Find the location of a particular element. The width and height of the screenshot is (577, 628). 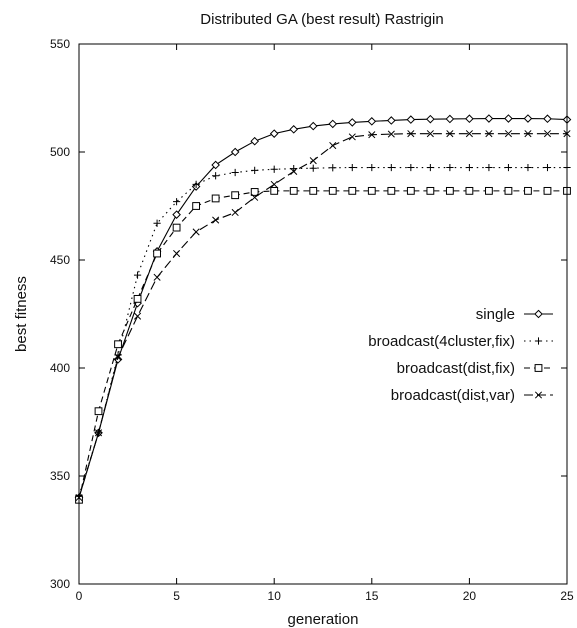

chart-title: Distributed GA (best result) Rastrigin is located at coordinates (321, 19).